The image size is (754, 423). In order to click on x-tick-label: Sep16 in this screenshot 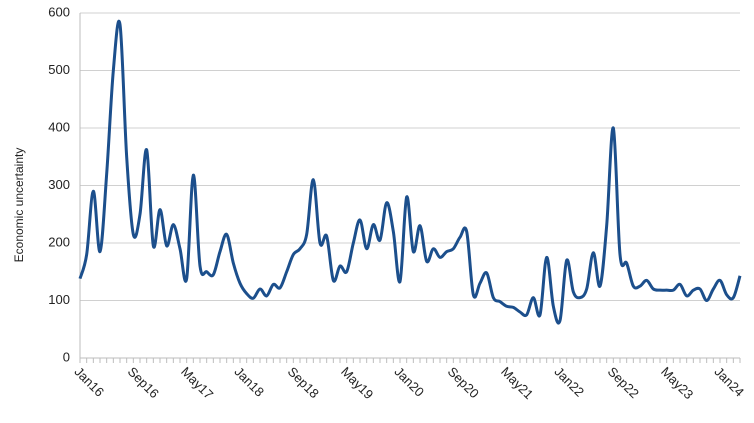, I will do `click(143, 382)`.